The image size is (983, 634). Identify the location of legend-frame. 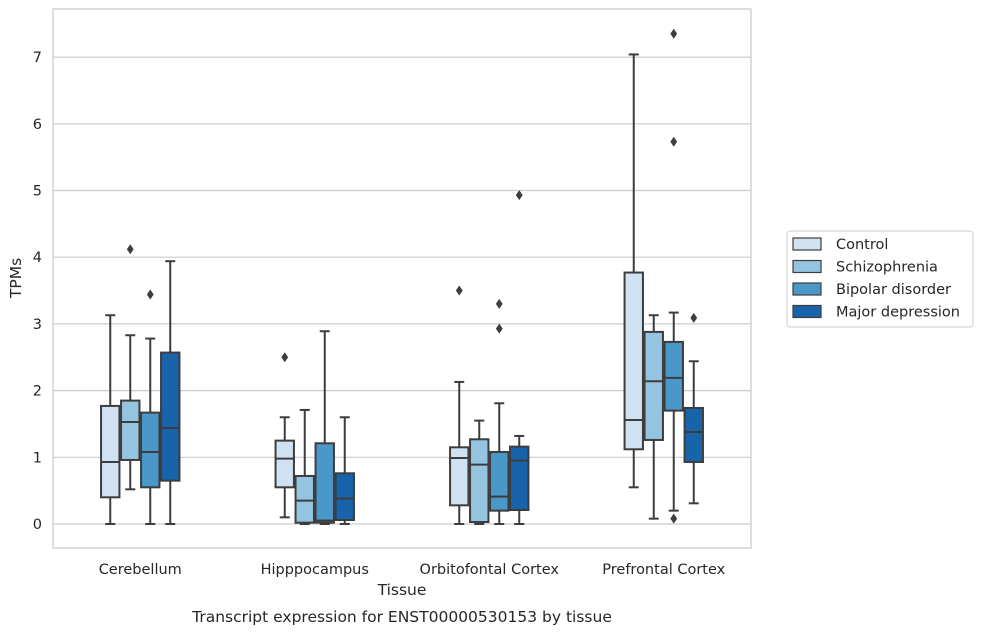
(880, 279).